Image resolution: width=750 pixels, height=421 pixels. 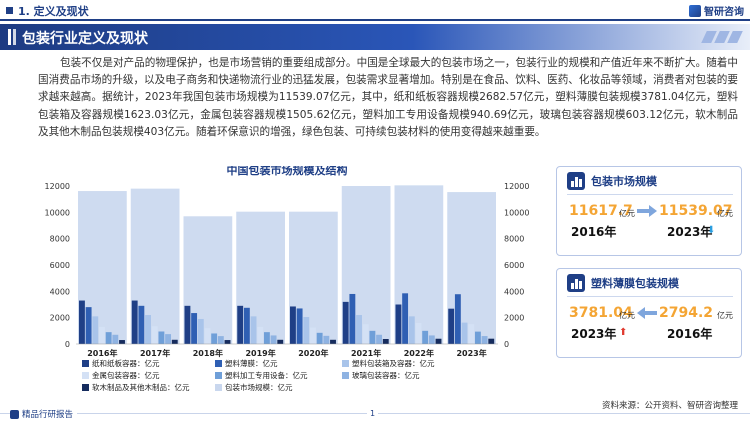 I want to click on y-tick-left: 0, so click(x=67, y=344).